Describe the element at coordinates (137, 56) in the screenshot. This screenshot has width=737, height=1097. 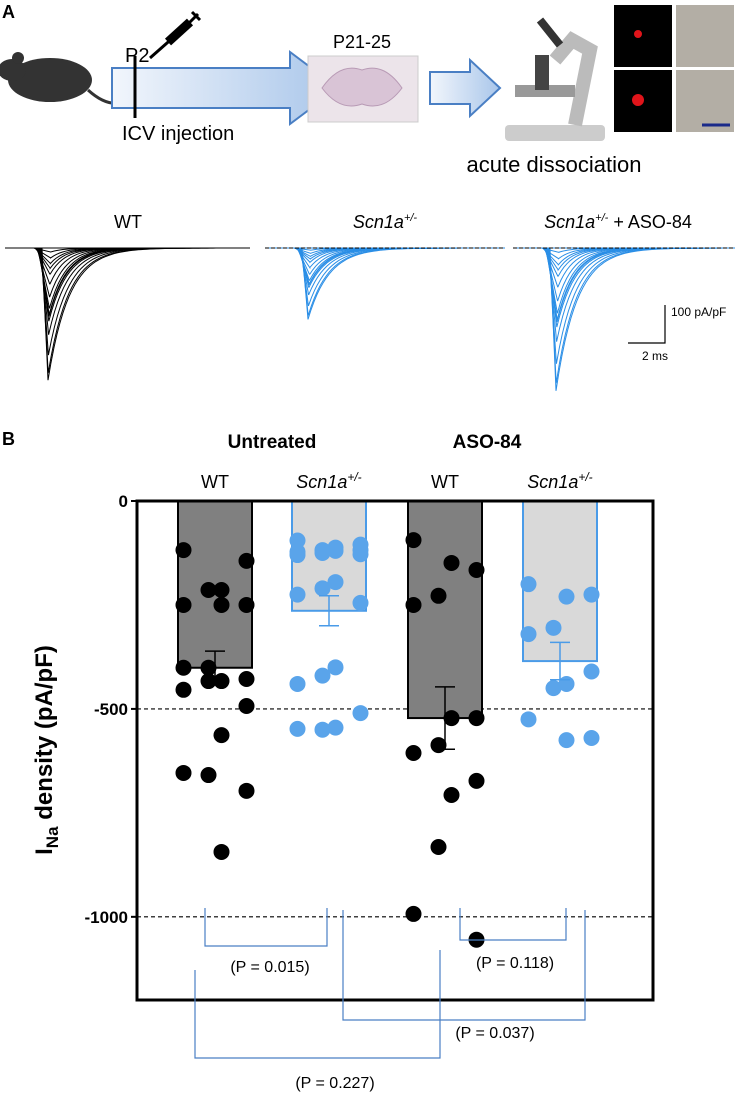
I see `timepoint: P2` at that location.